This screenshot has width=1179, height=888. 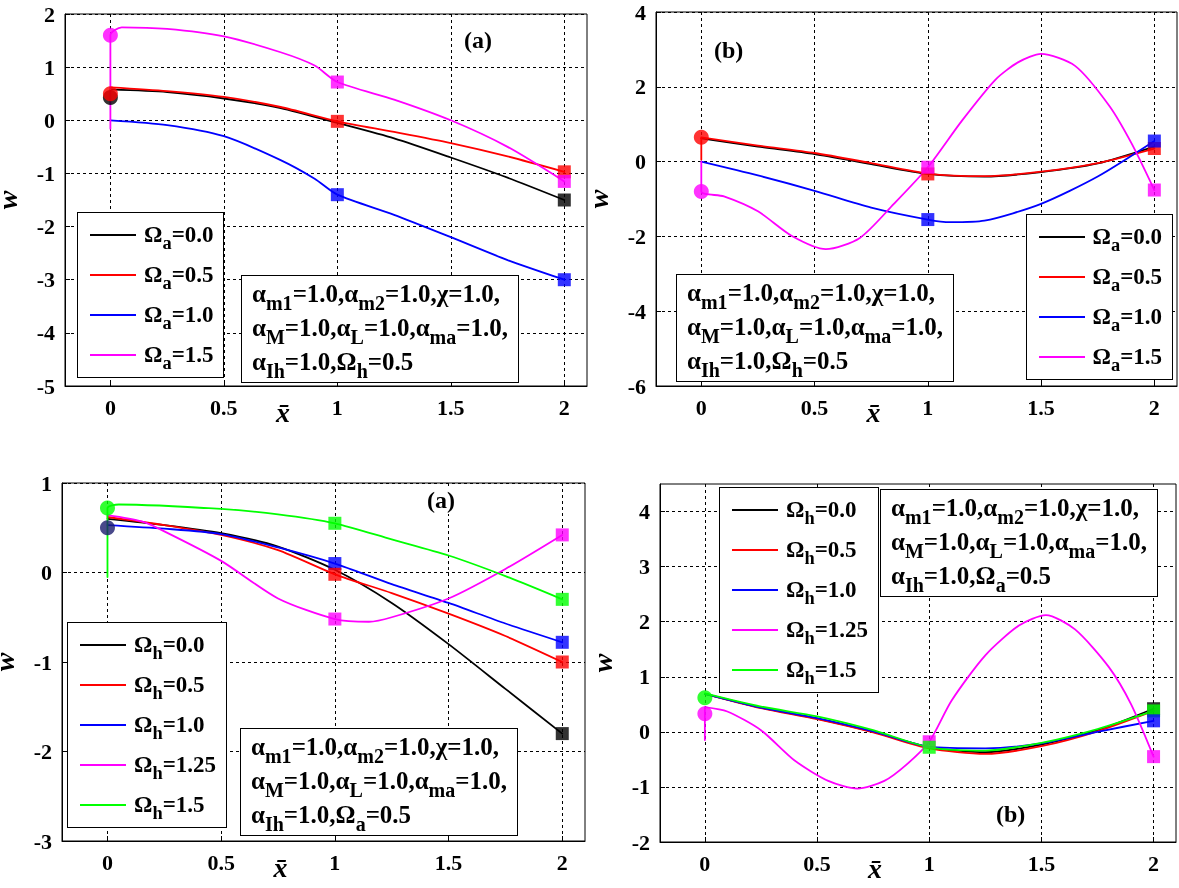 What do you see at coordinates (644, 567) in the screenshot?
I see `y-tick-label: 3` at bounding box center [644, 567].